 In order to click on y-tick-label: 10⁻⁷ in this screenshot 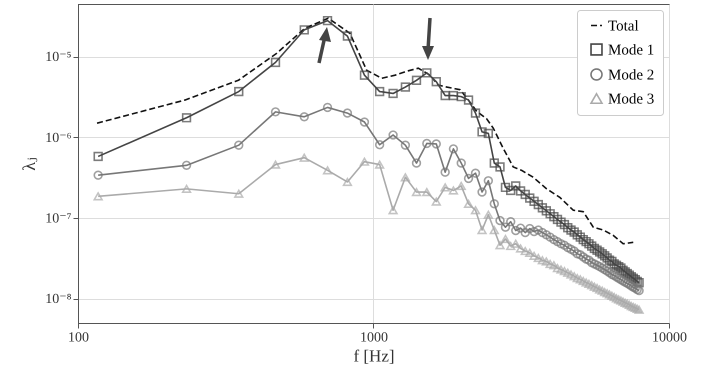, I will do `click(58, 219)`.